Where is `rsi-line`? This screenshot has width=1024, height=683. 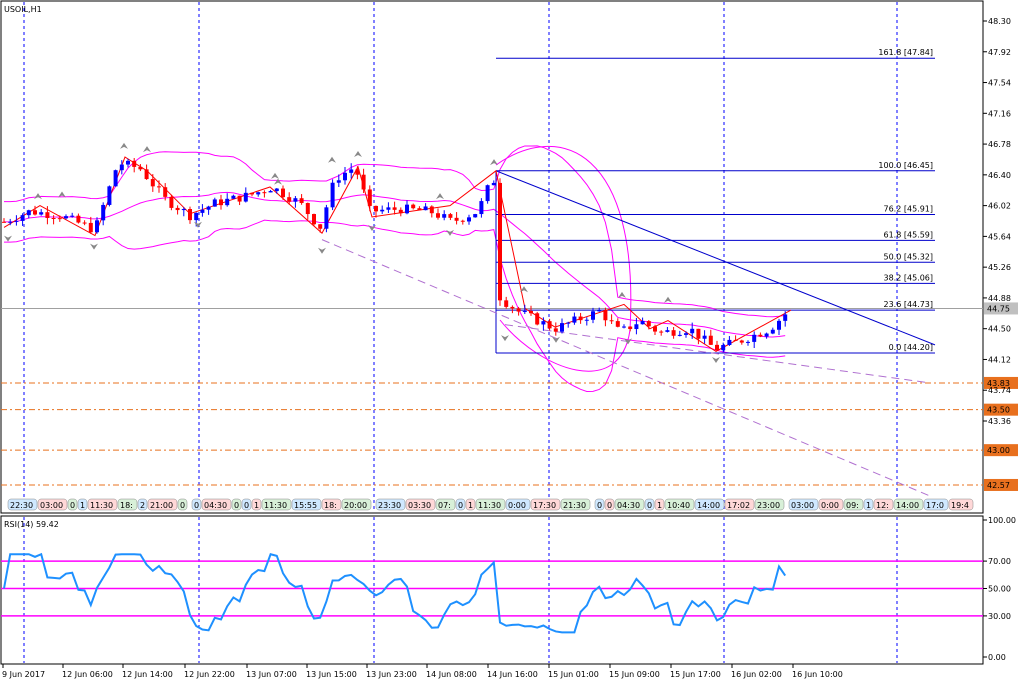
rsi-line is located at coordinates (395, 593).